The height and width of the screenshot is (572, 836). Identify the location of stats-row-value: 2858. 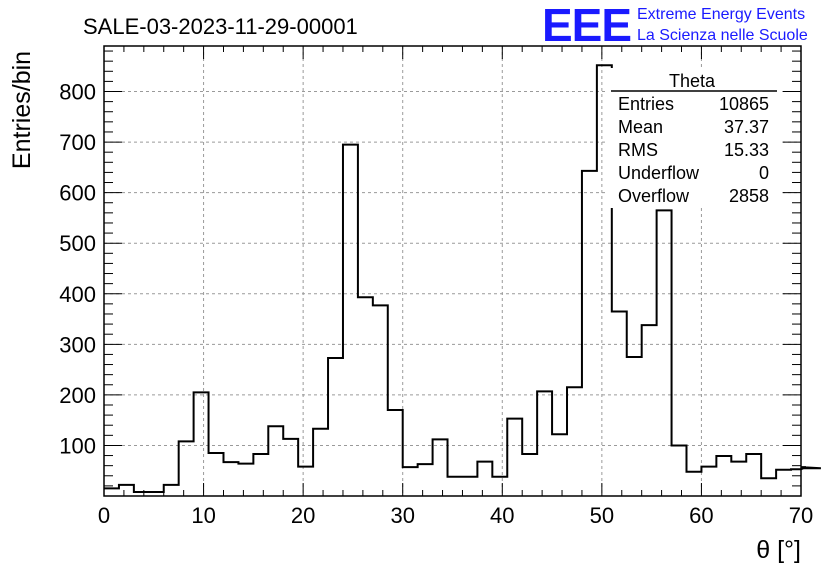
(749, 196).